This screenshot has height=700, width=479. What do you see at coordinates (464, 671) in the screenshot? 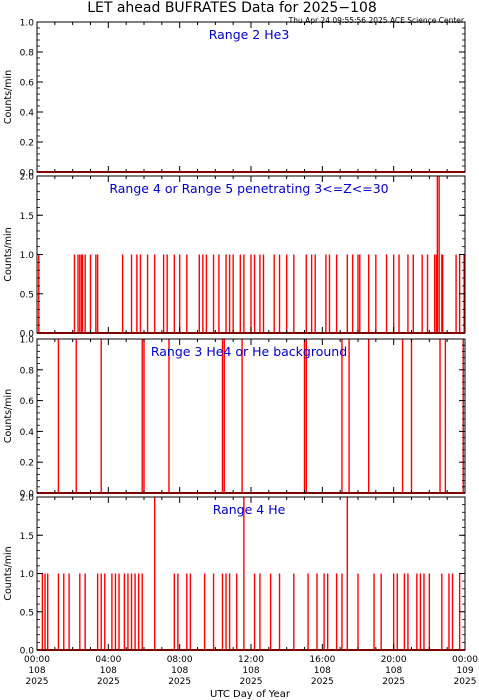
I see `x-tick-label: 109` at bounding box center [464, 671].